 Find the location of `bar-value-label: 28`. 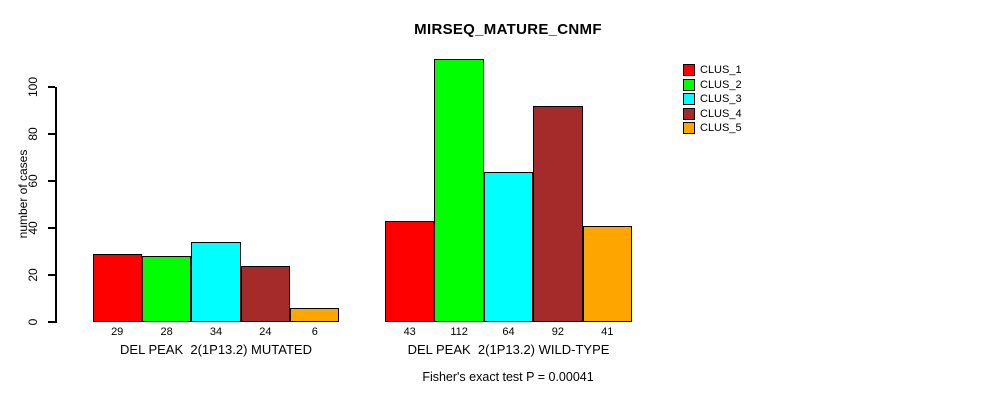

bar-value-label: 28 is located at coordinates (166, 332).